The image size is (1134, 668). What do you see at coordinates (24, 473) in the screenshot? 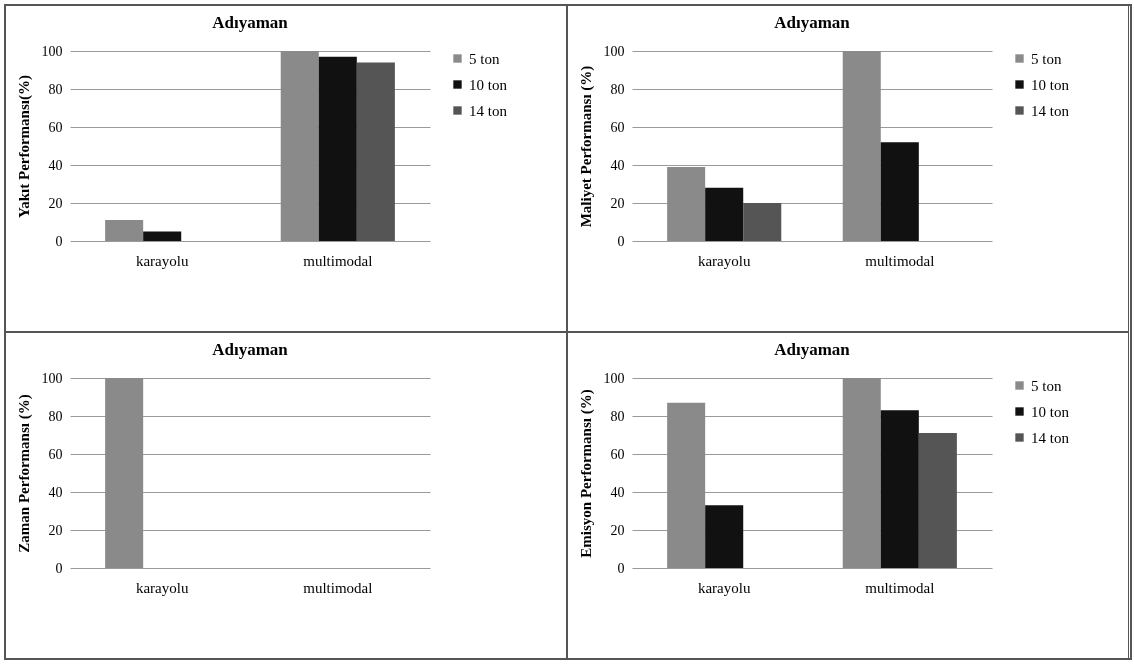
I see `y-axis-title: Zaman Performansı (%)` at bounding box center [24, 473].